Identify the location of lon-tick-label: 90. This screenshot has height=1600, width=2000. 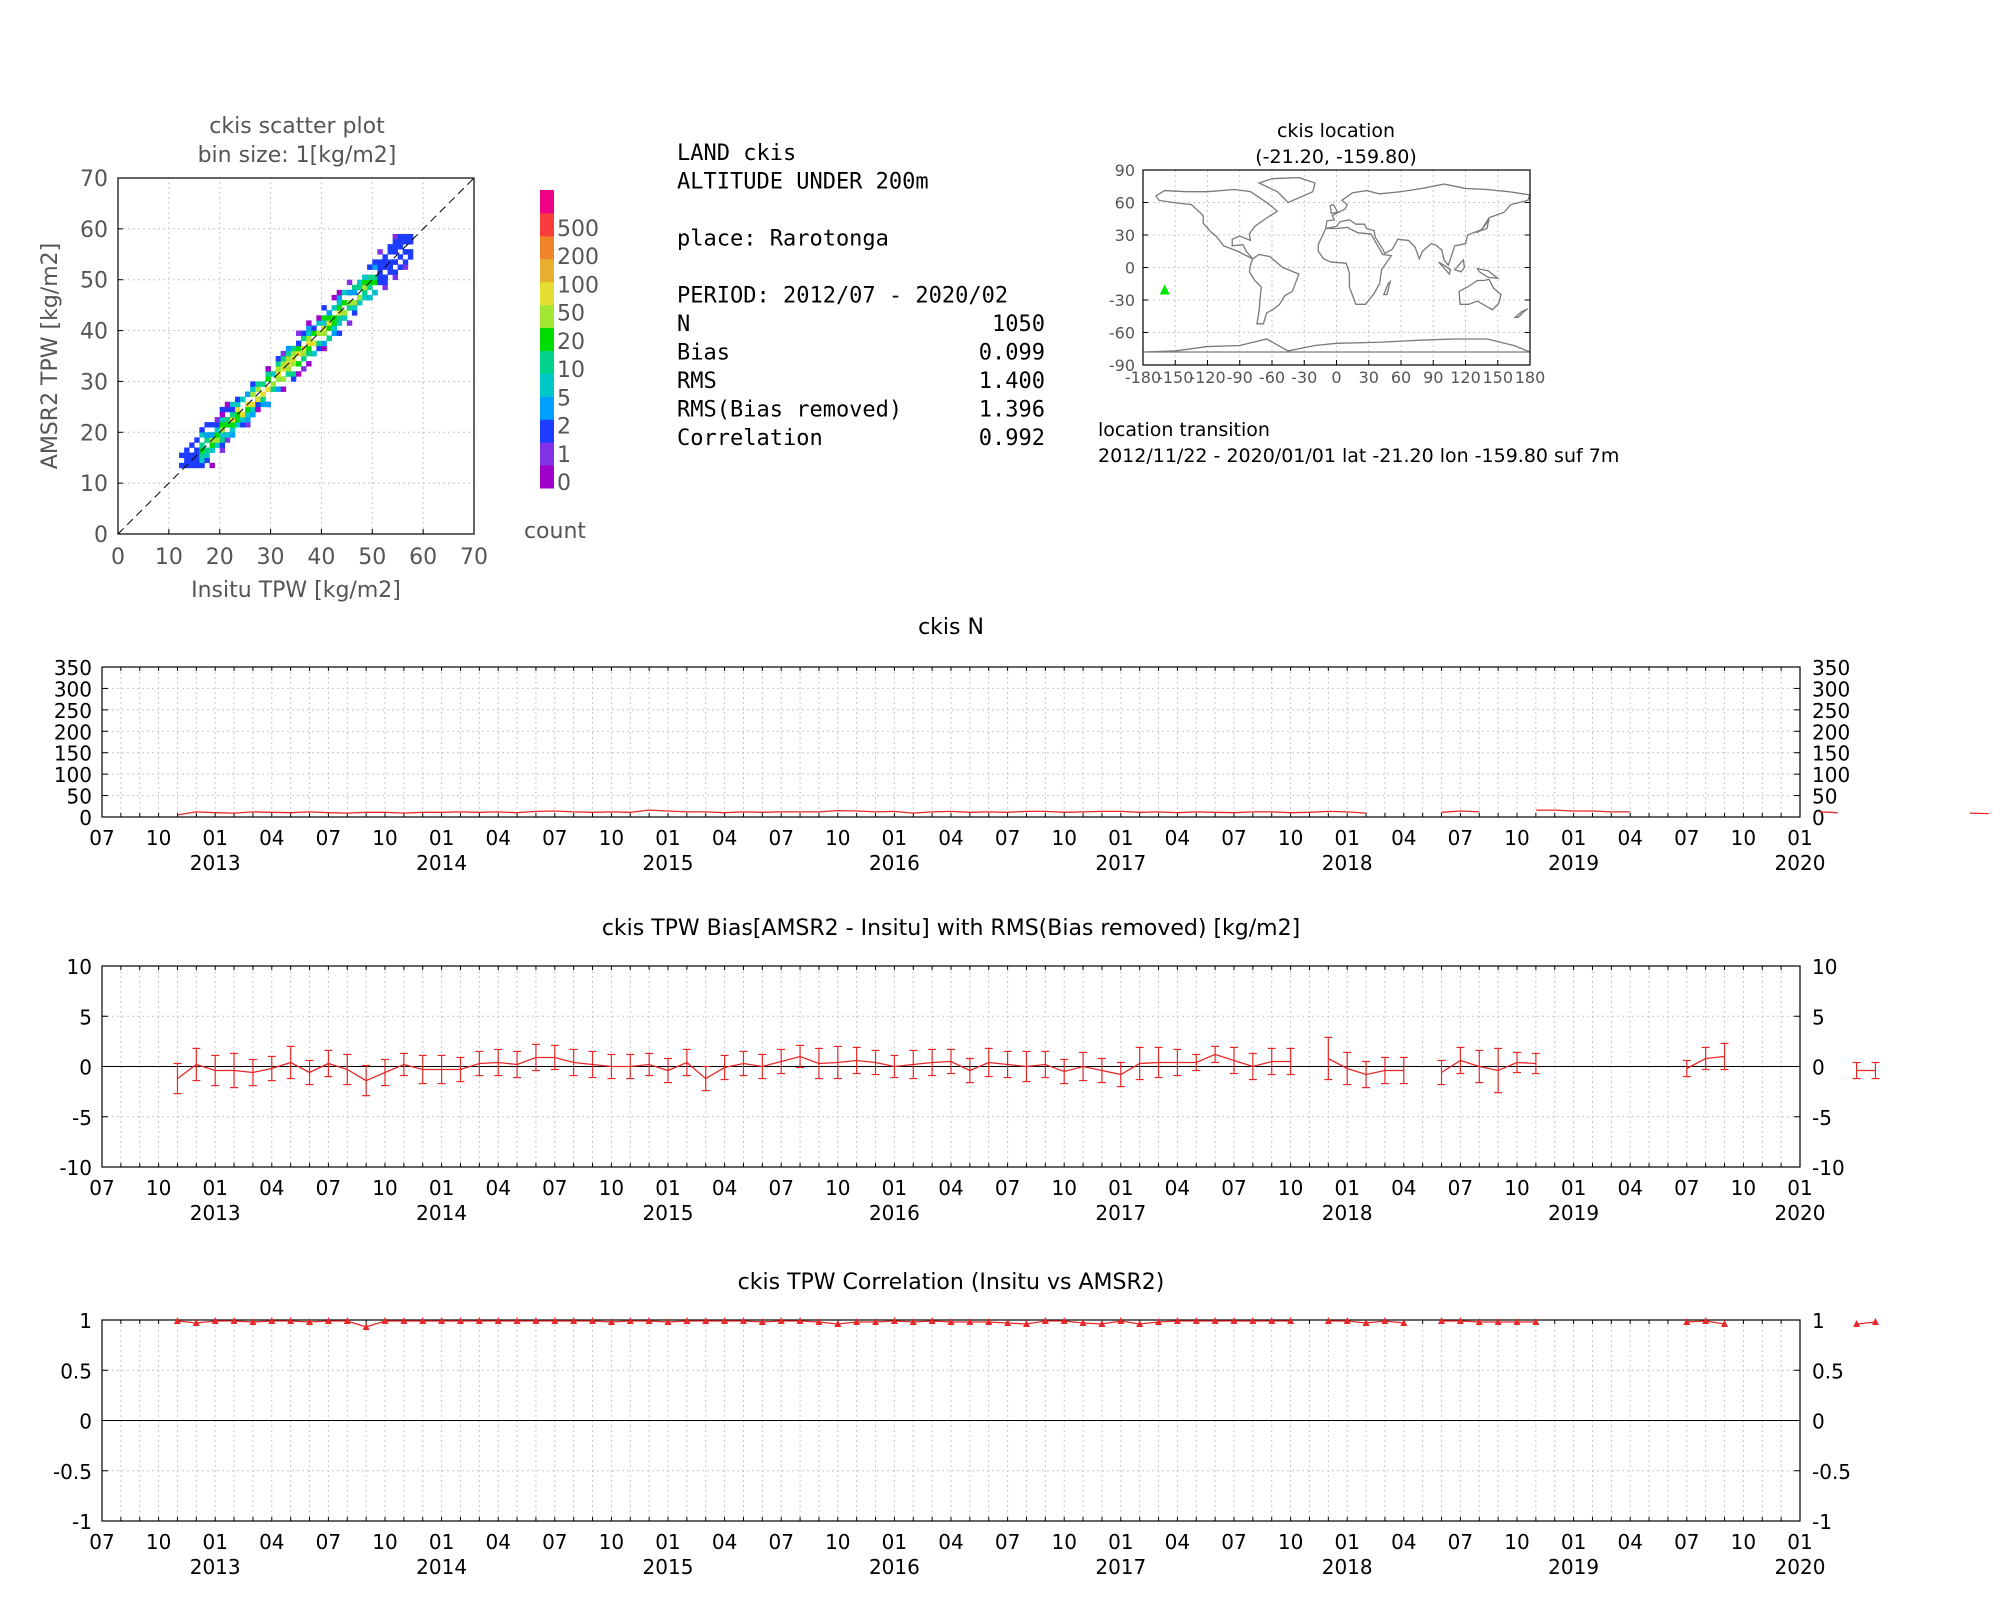
(1433, 377).